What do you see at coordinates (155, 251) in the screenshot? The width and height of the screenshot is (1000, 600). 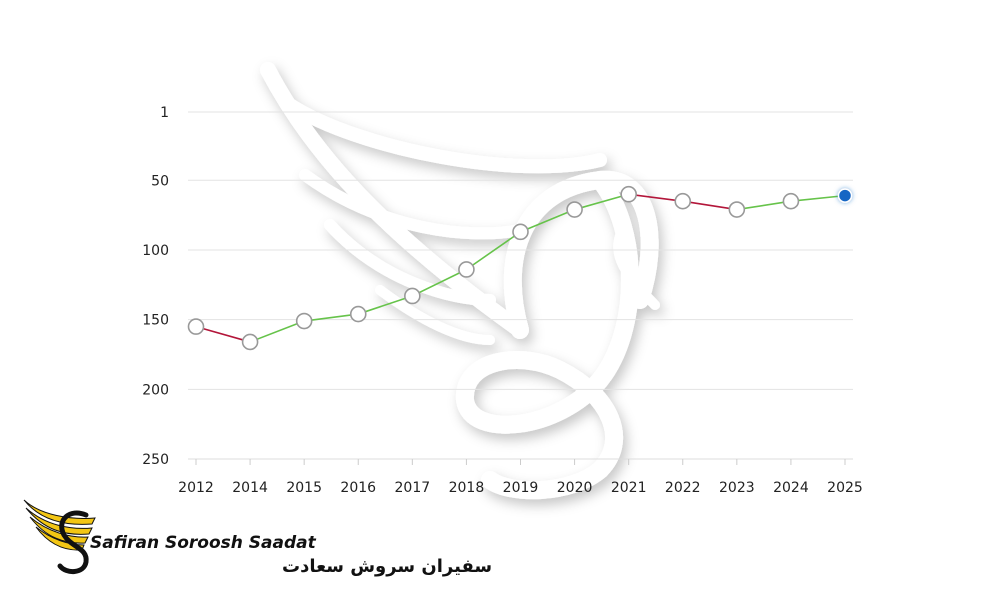 I see `y-tick-label: 100` at bounding box center [155, 251].